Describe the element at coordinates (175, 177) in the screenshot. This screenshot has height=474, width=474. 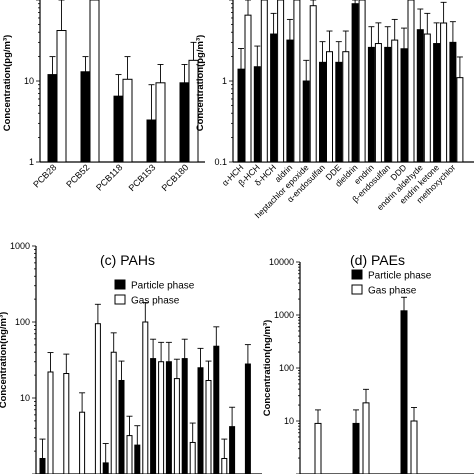
I see `category-label: PCB180` at that location.